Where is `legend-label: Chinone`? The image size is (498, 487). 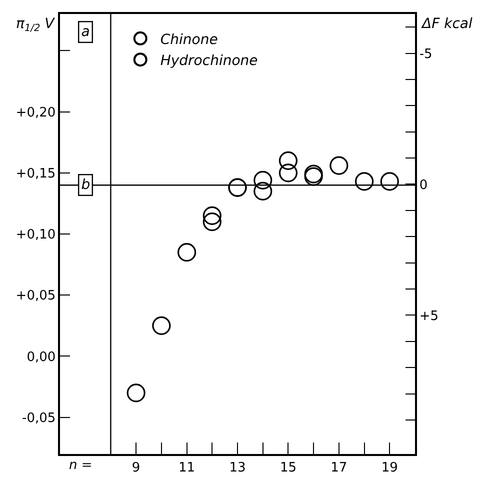
legend-label: Chinone is located at coordinates (189, 40).